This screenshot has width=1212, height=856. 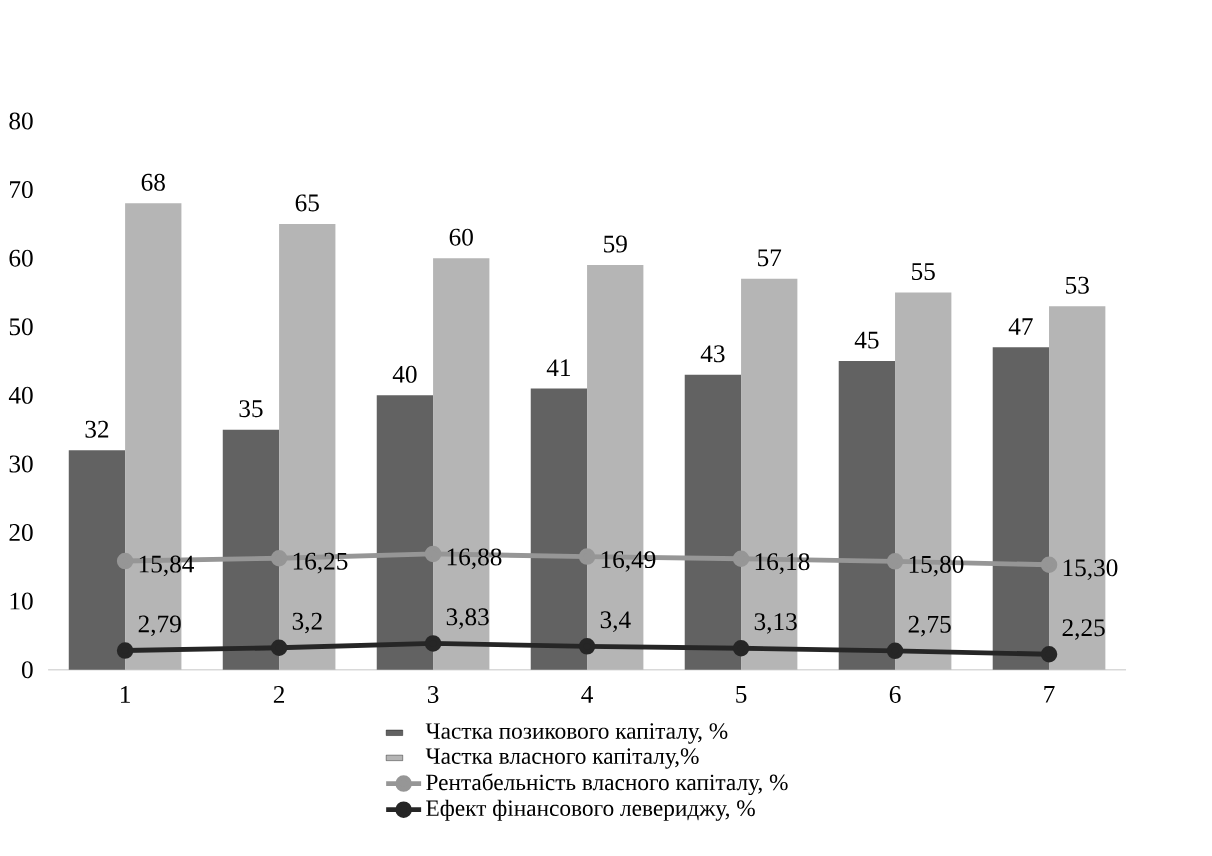 I want to click on data-label: 16,49, so click(x=628, y=561).